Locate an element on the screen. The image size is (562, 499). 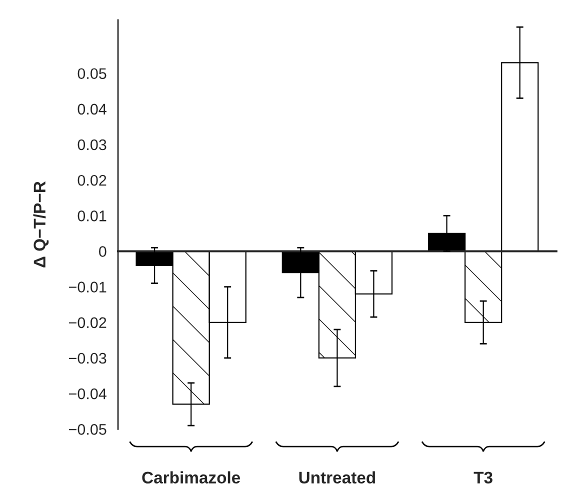
y-tick-label: 0 is located at coordinates (102, 251).